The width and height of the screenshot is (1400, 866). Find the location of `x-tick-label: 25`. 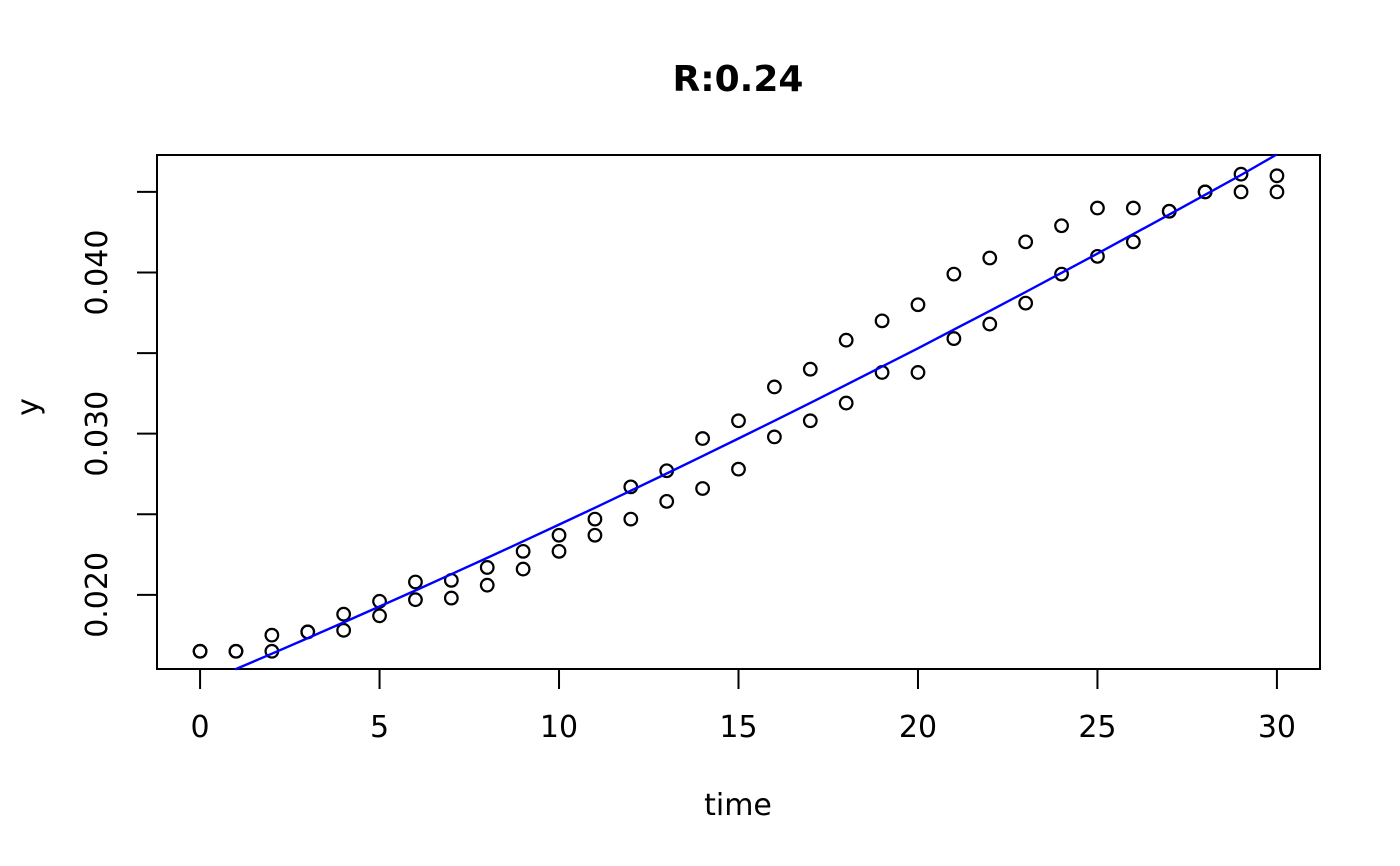

x-tick-label: 25 is located at coordinates (1097, 727).